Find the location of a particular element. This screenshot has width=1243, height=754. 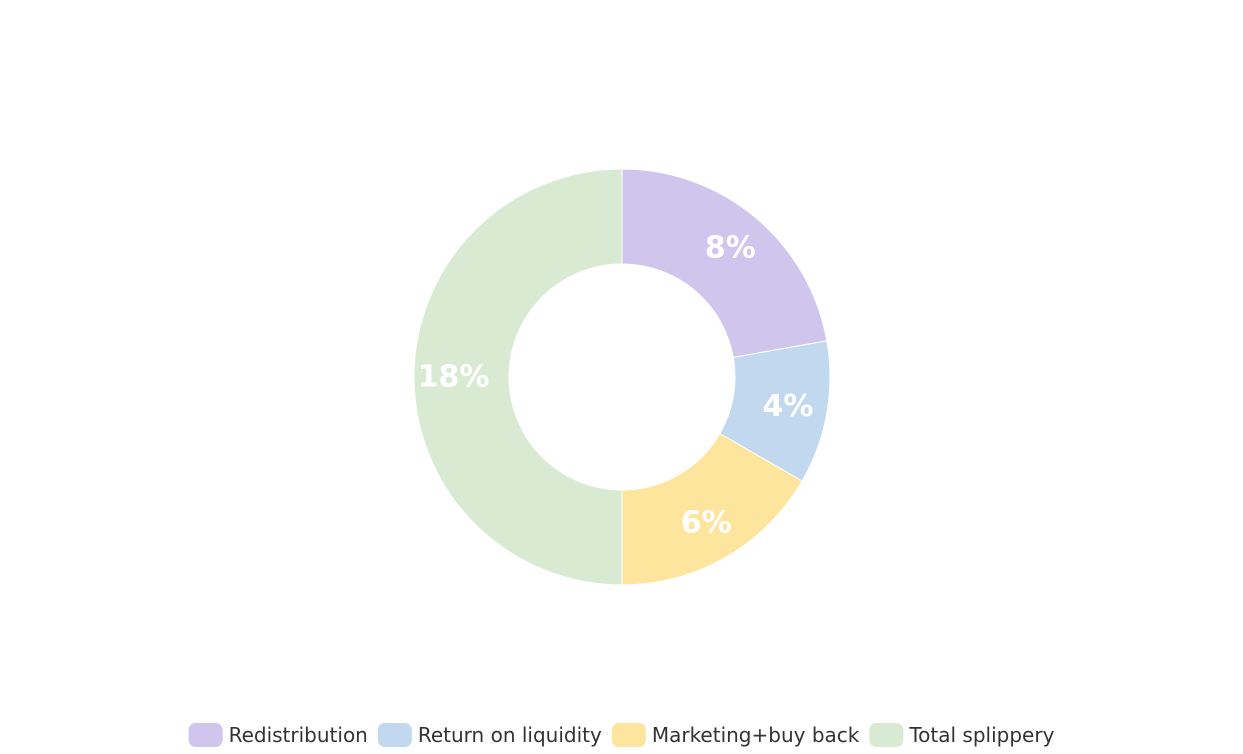

slice-label-return-on-liquidity: 4% is located at coordinates (787, 406).